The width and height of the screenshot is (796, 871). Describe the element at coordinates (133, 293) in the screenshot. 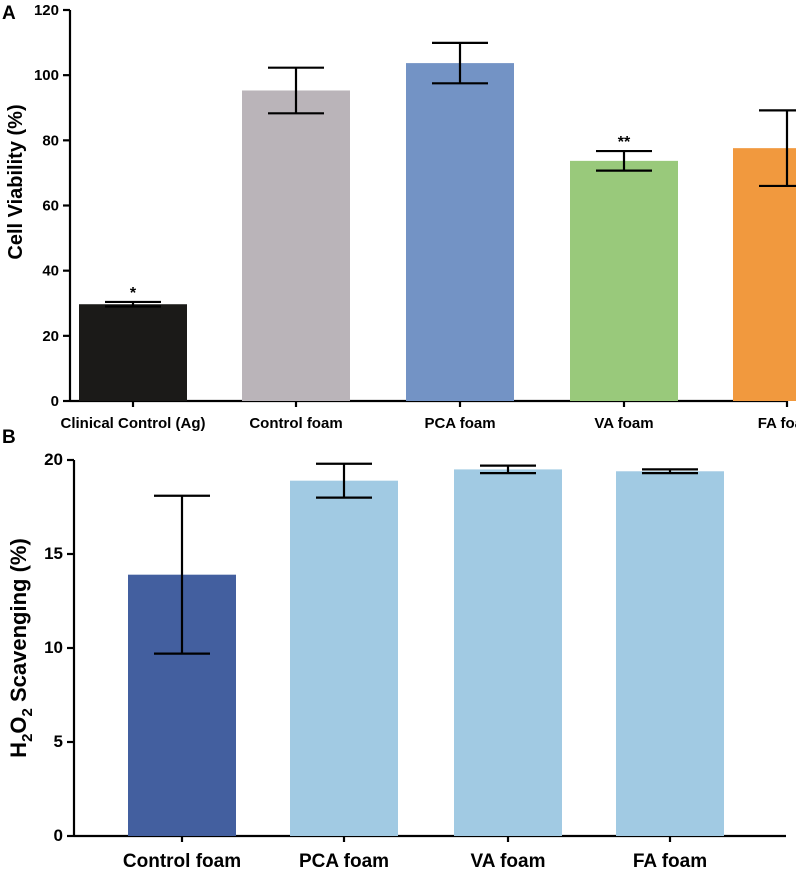

I see `significance-marker: *` at that location.